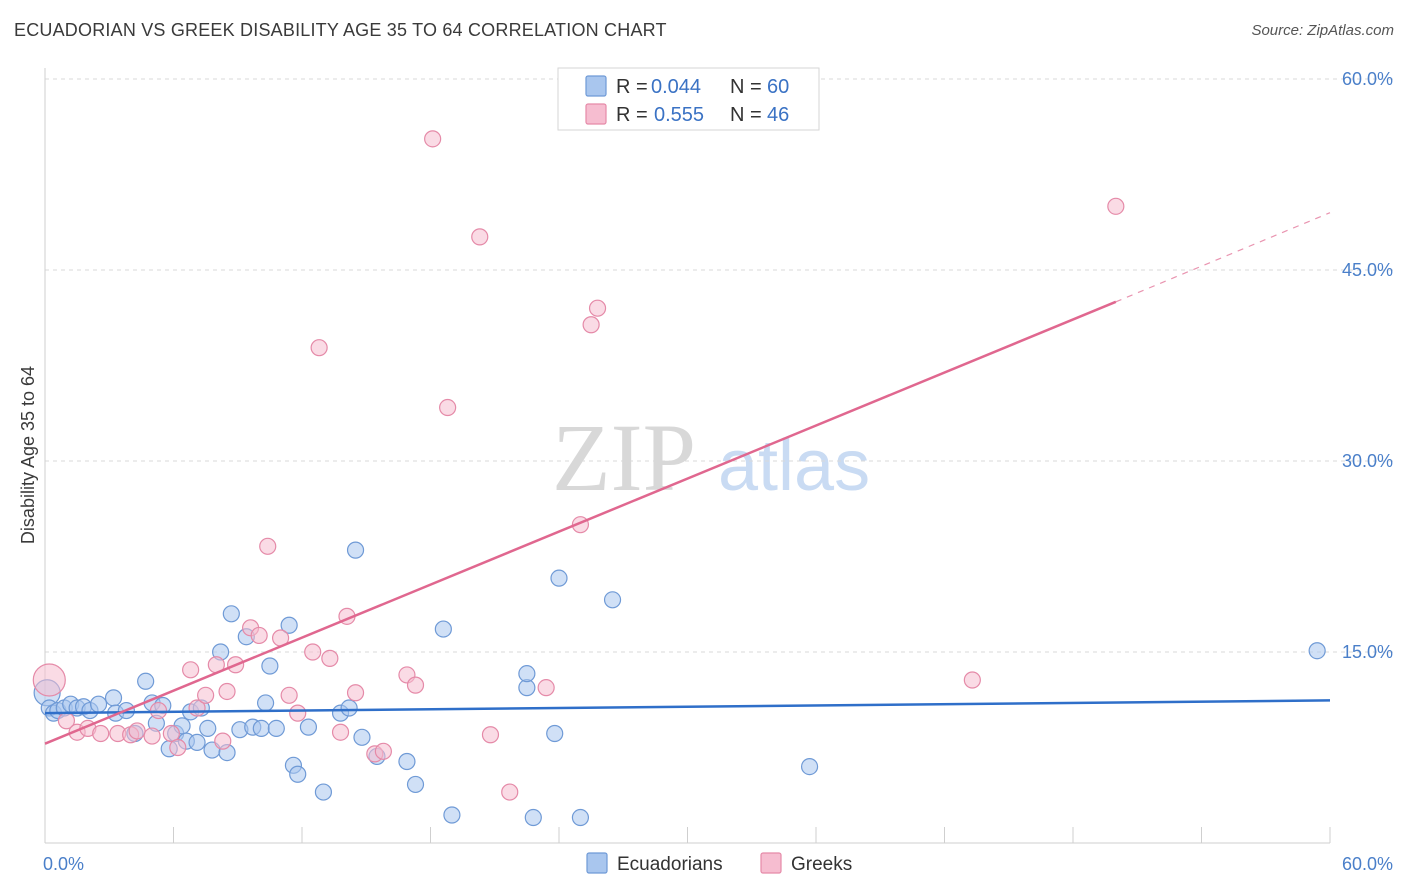 Image resolution: width=1406 pixels, height=892 pixels. I want to click on legend-n-value-ecuadorians: 60, so click(778, 87).